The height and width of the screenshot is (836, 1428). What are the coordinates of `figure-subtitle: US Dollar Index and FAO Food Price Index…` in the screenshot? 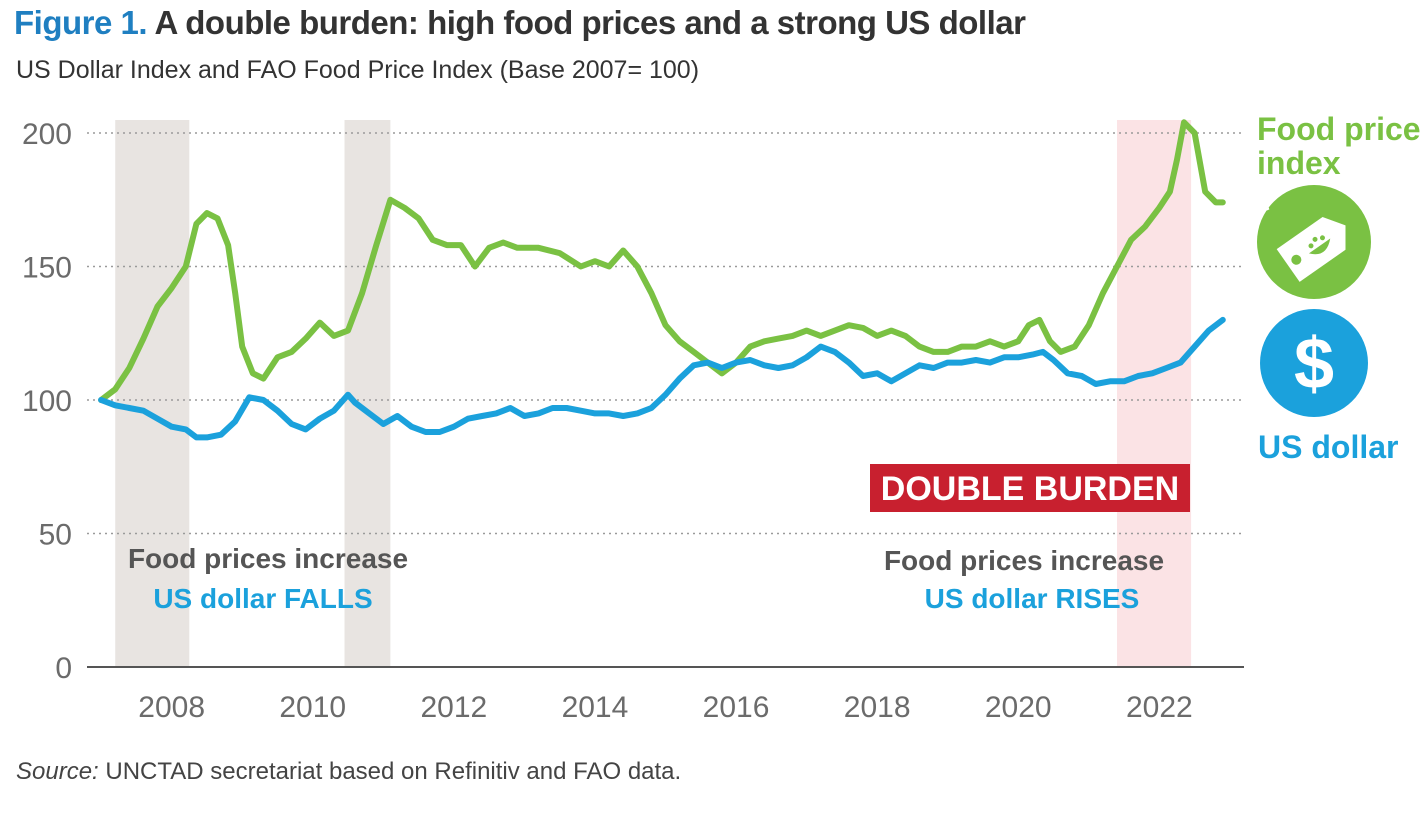 It's located at (358, 70).